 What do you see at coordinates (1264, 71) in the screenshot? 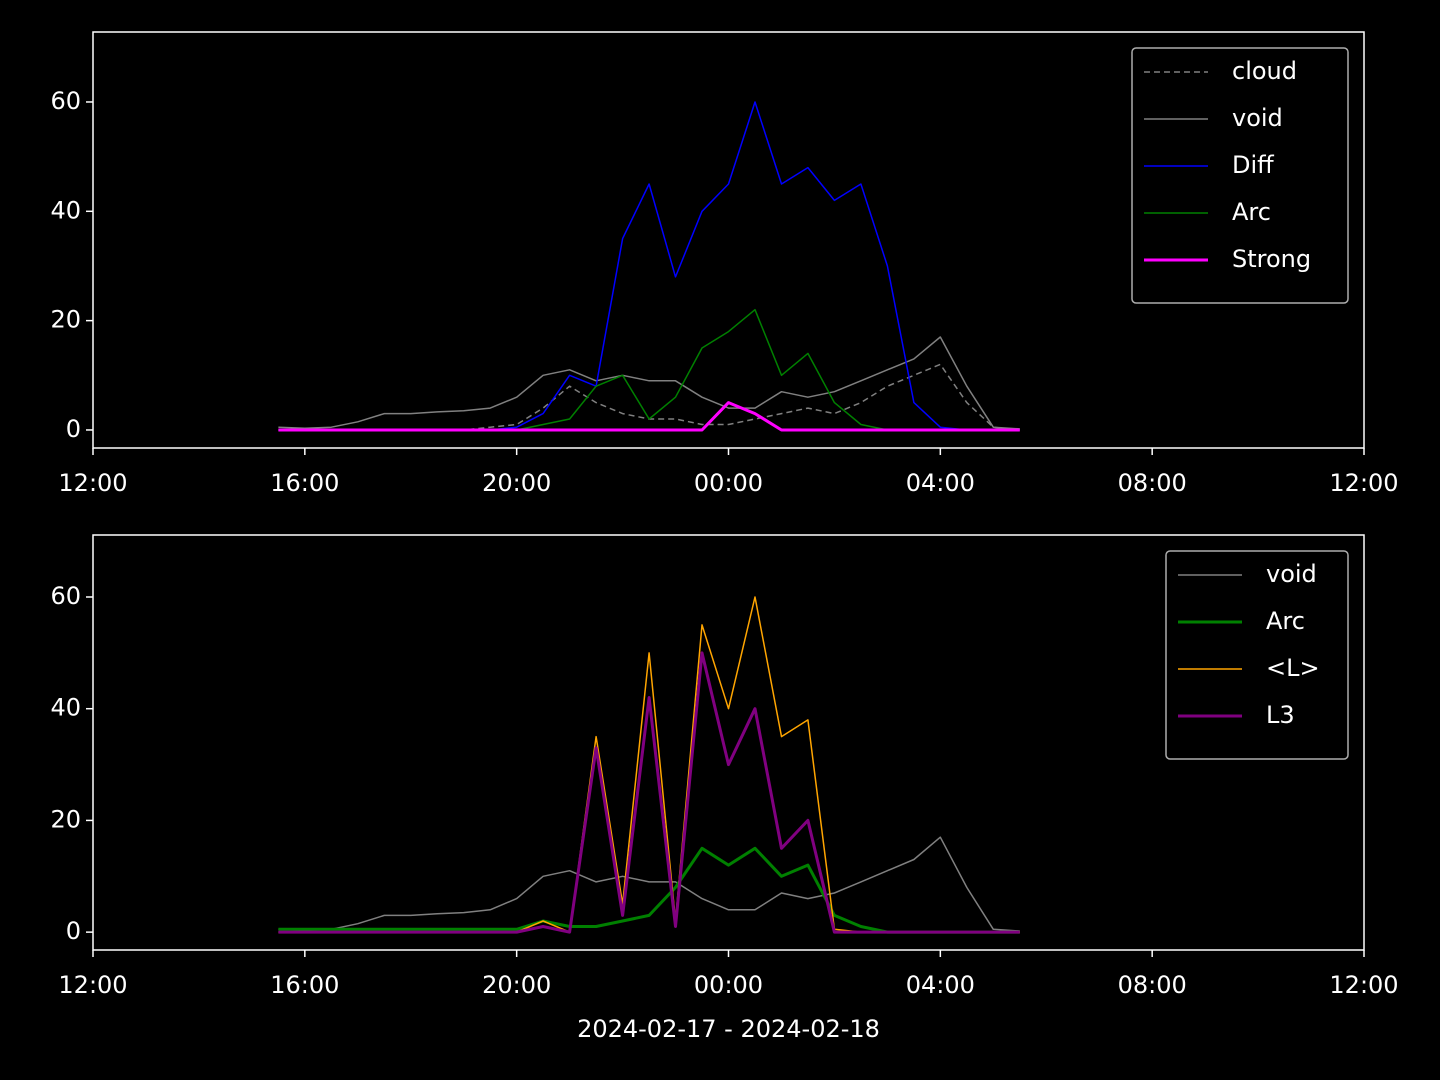
I see `legend-label: cloud` at bounding box center [1264, 71].